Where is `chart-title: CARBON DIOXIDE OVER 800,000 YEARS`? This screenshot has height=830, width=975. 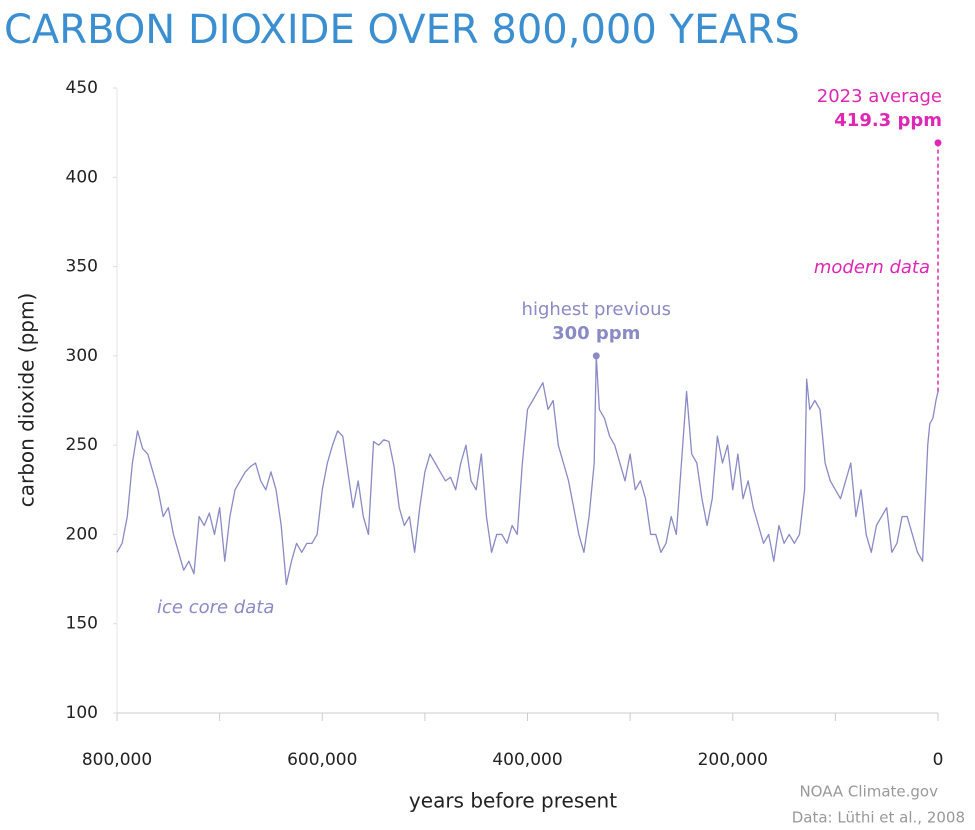
chart-title: CARBON DIOXIDE OVER 800,000 YEARS is located at coordinates (402, 30).